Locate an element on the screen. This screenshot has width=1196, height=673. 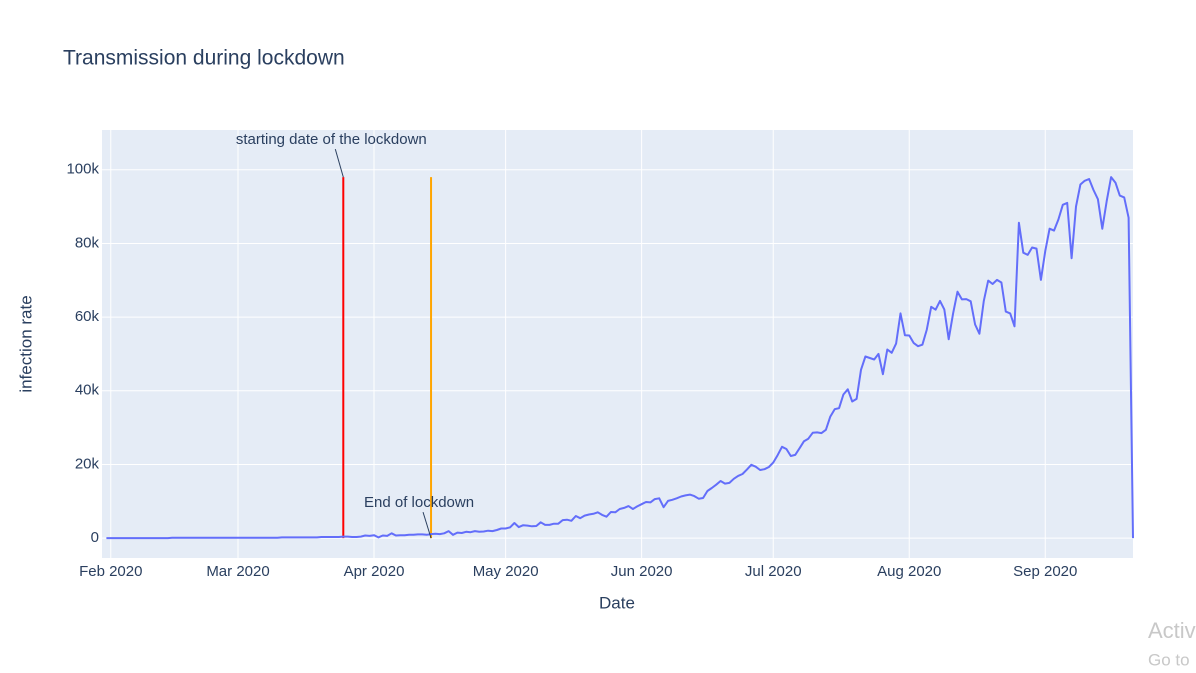
watermark: Activ is located at coordinates (1172, 630).